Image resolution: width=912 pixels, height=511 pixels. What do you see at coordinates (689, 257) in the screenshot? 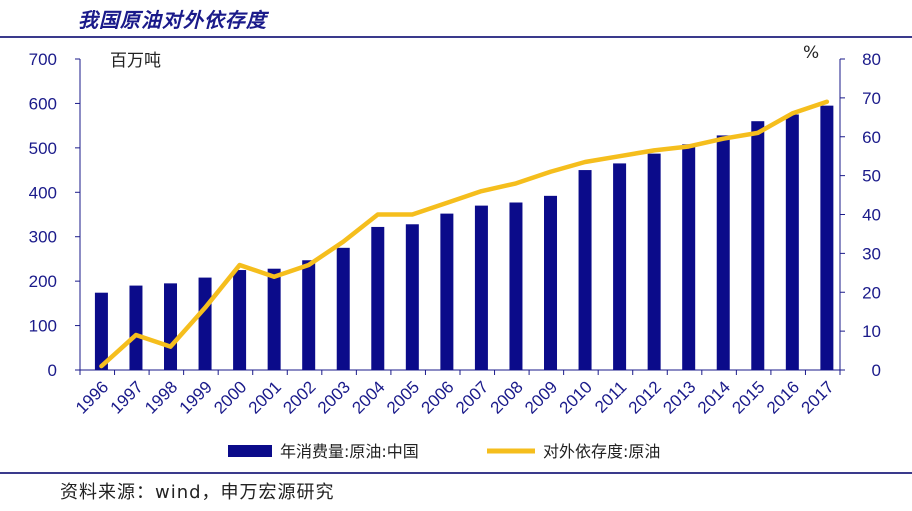
I see `bar-2013` at bounding box center [689, 257].